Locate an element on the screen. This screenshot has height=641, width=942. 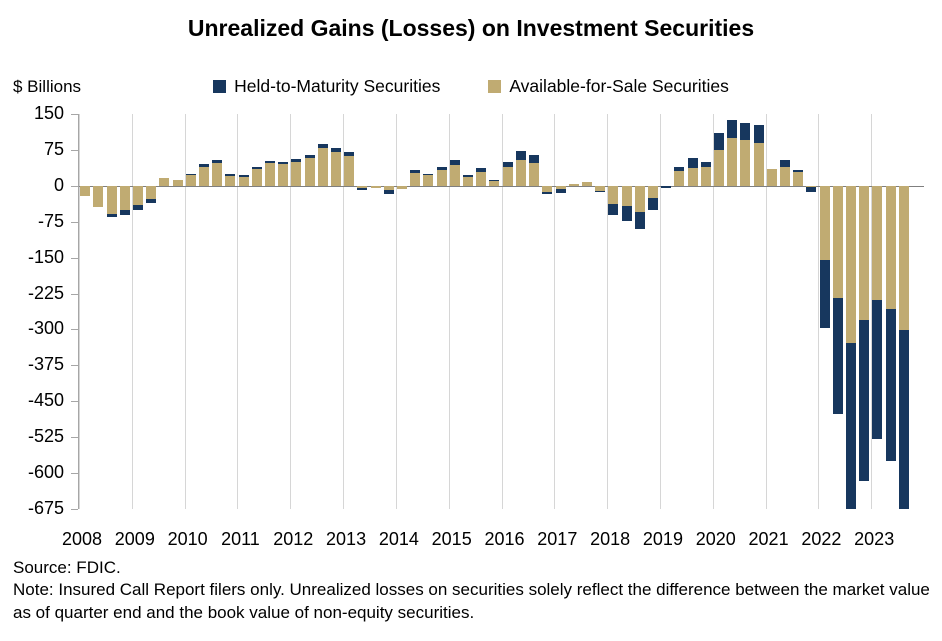
x-axis-year-label: 2017 is located at coordinates (557, 539).